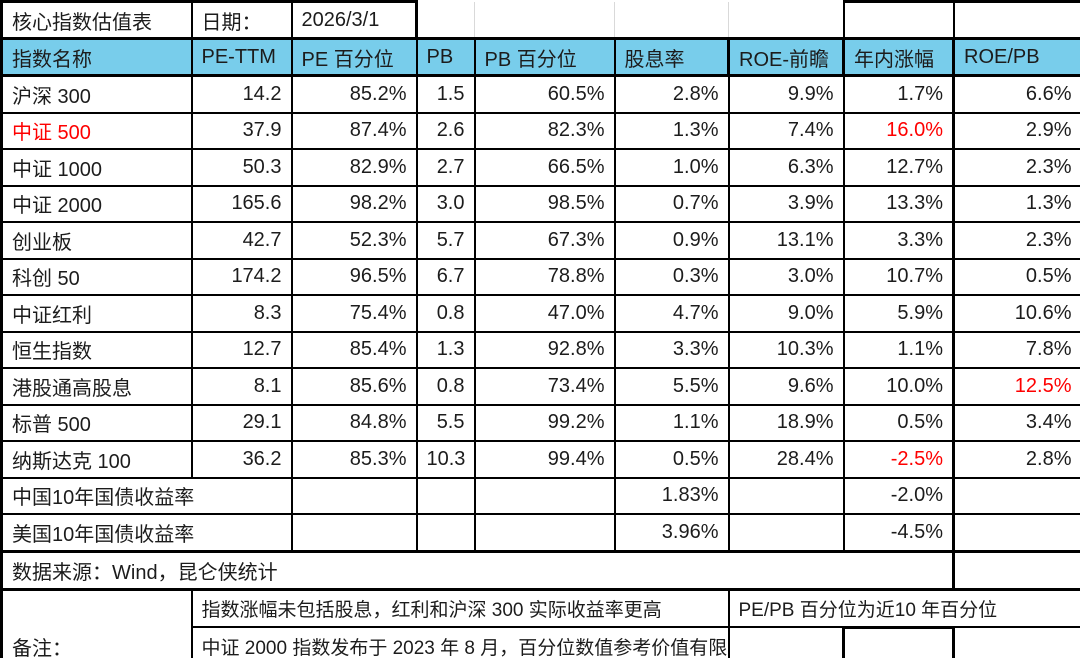 The image size is (1080, 658). Describe the element at coordinates (96, 167) in the screenshot. I see `index-name-cell: 中证 1000` at that location.